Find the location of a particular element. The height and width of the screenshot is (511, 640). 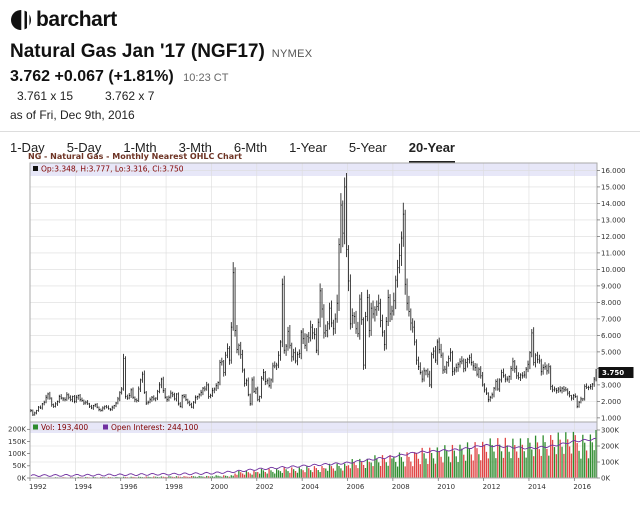

exchange-label: NYMEX is located at coordinates (292, 54).